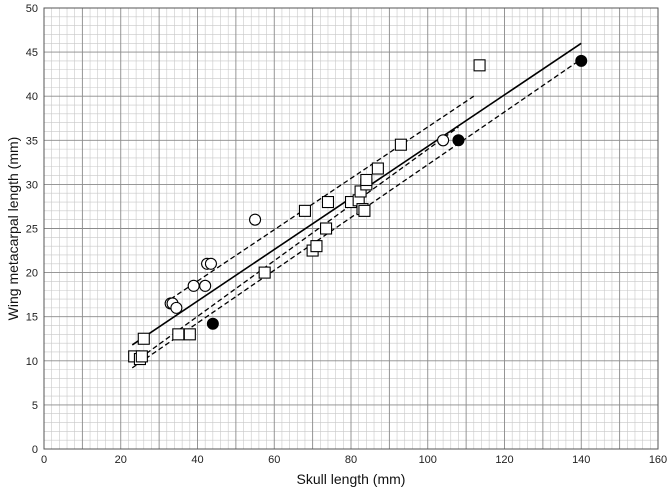 Image resolution: width=670 pixels, height=489 pixels. Describe the element at coordinates (32, 141) in the screenshot. I see `y-tick-label: 35` at that location.